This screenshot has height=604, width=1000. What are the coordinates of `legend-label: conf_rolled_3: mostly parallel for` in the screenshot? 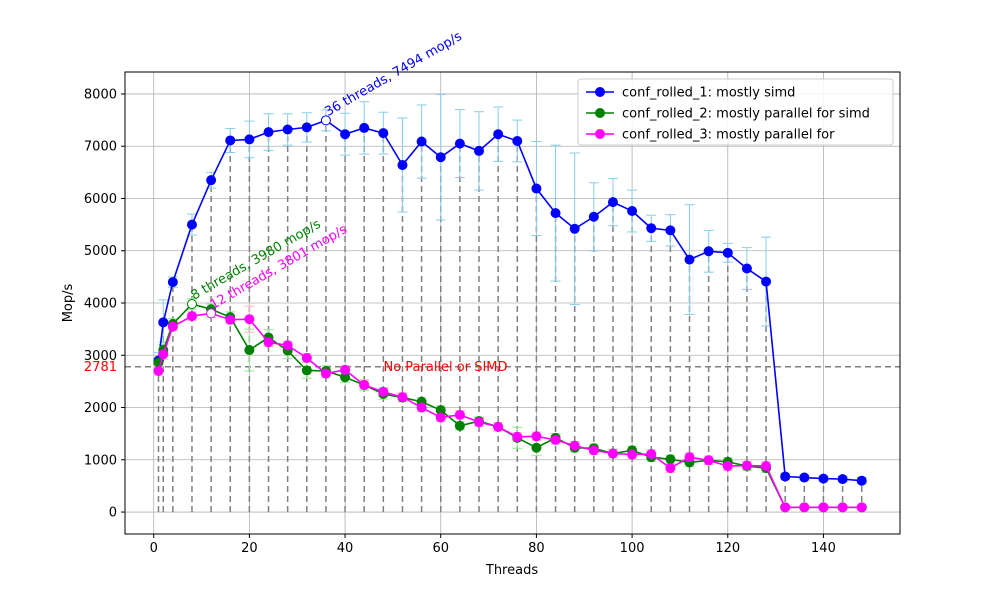 It's located at (728, 135).